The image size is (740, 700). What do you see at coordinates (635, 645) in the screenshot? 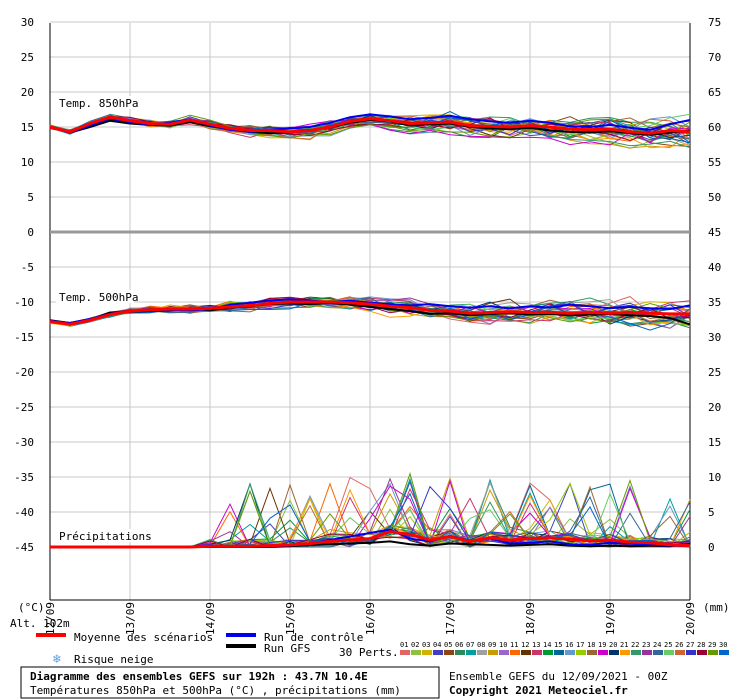
I see `pert-number: 22` at bounding box center [635, 645].